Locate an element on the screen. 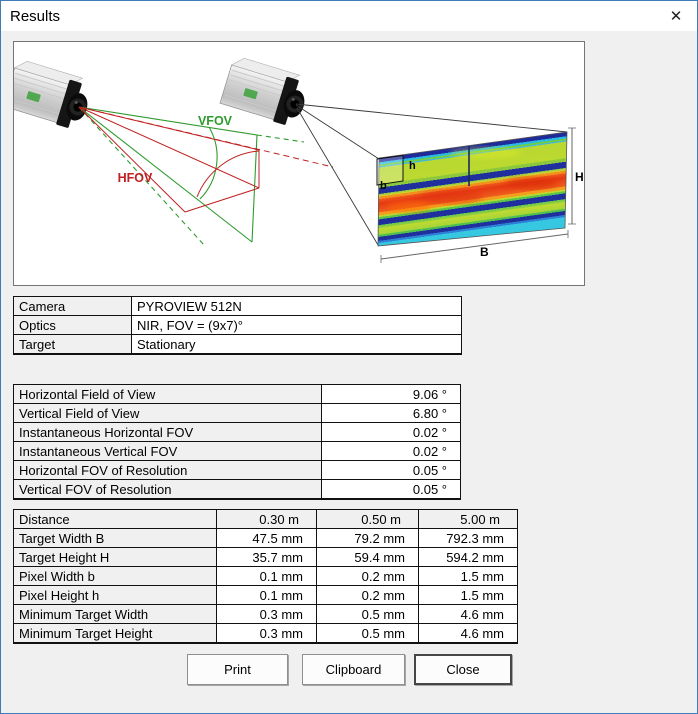  pixel-height-label: h is located at coordinates (412, 166).